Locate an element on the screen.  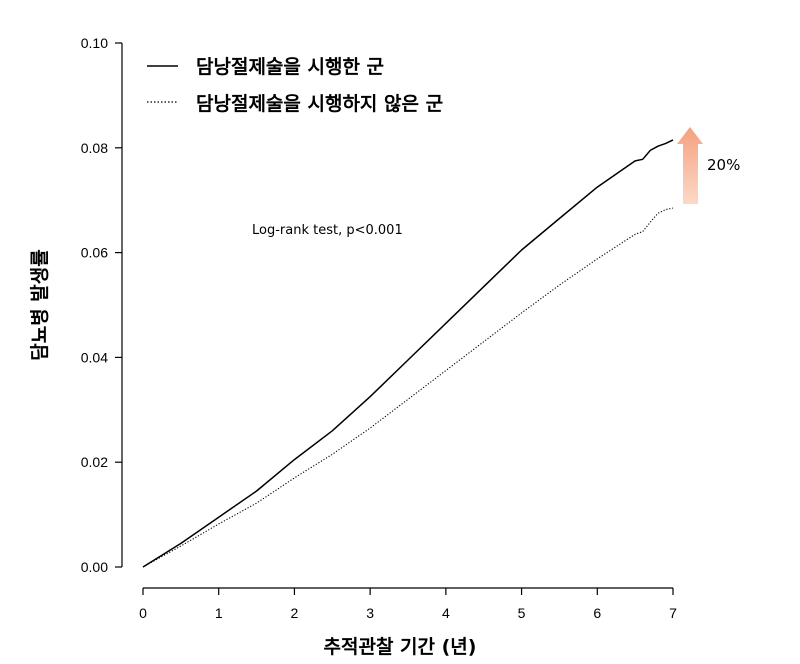
y-axis-ticks: 0.00 0.02 0.04 0.06 0.08 0.10 is located at coordinates (101, 305).